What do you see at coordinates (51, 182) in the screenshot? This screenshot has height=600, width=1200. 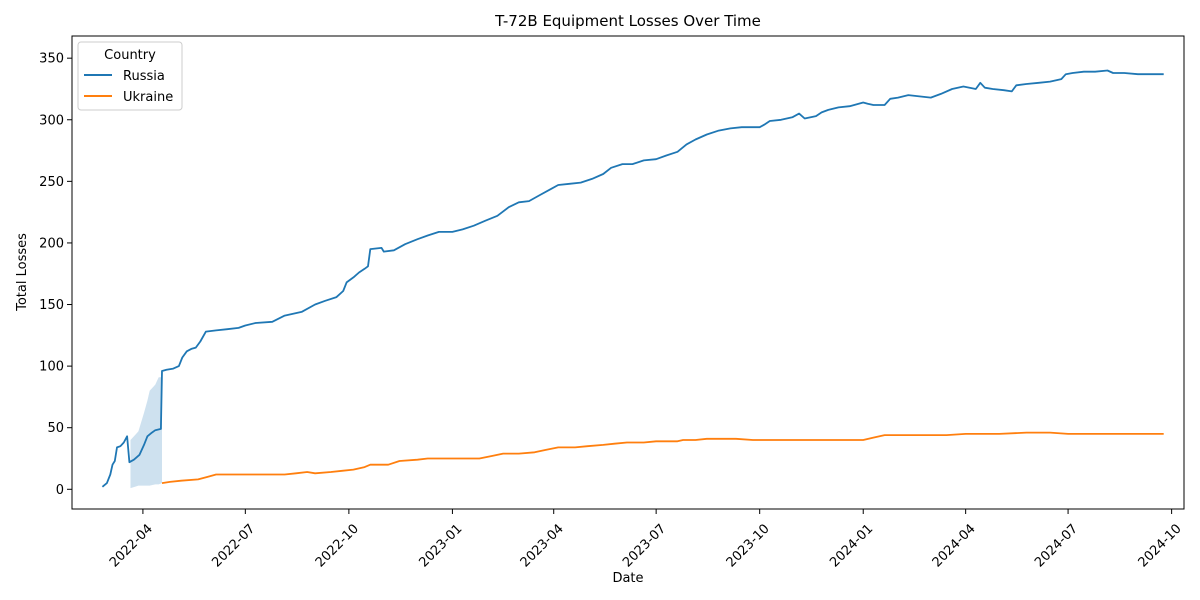 I see `y-tick-label: 250` at bounding box center [51, 182].